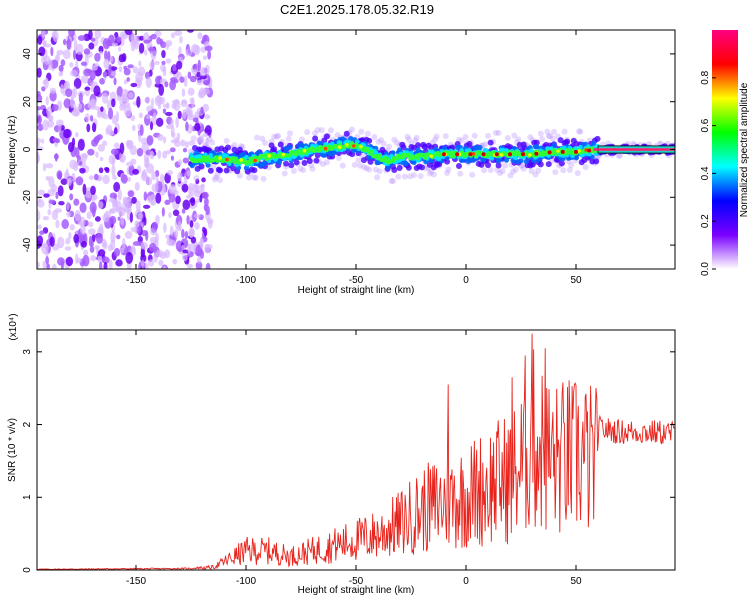 This screenshot has height=605, width=750. I want to click on spectrogram-xtick-label: -100, so click(246, 280).